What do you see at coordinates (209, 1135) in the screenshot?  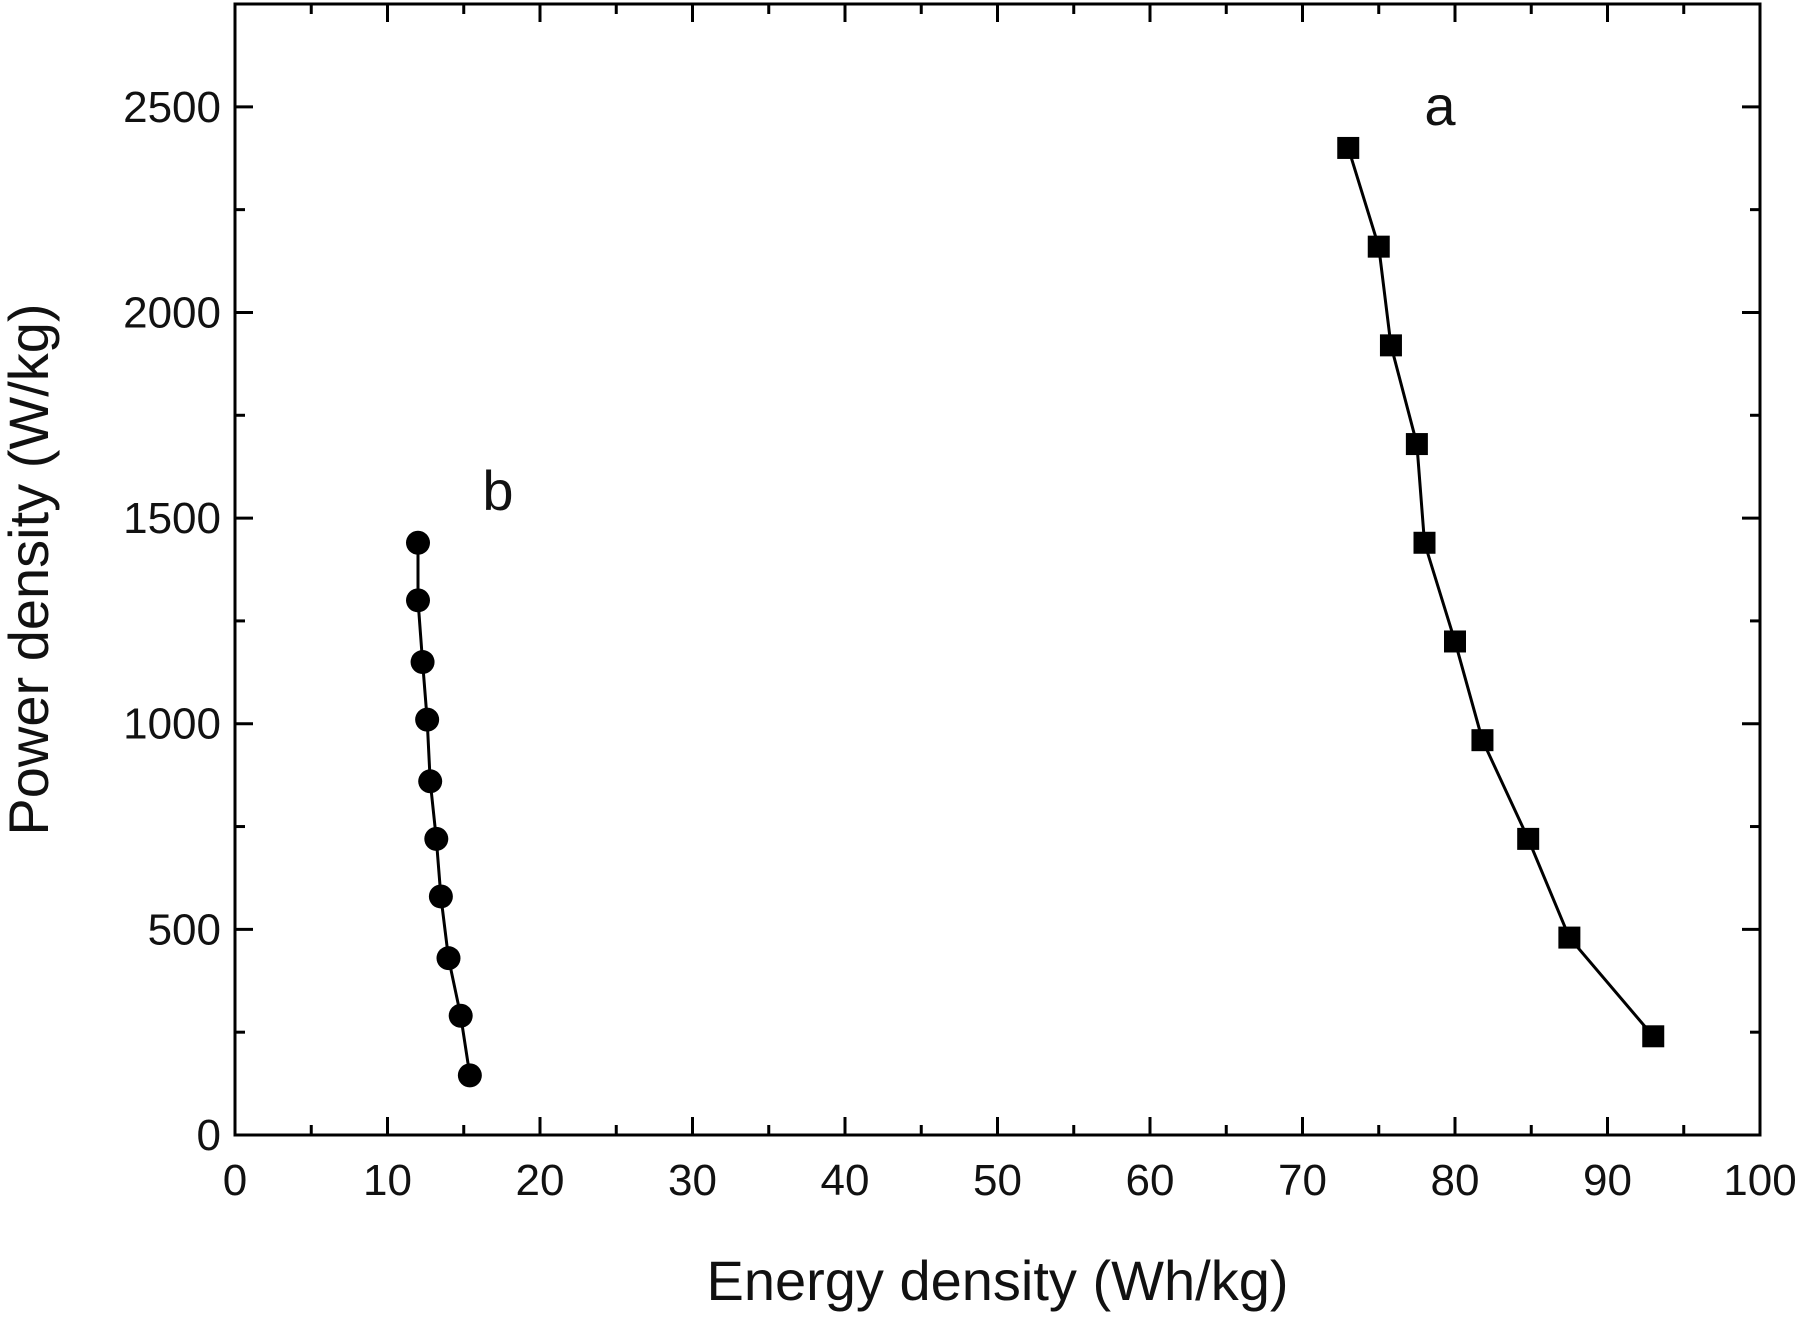 I see `y-tick-label: 0` at bounding box center [209, 1135].